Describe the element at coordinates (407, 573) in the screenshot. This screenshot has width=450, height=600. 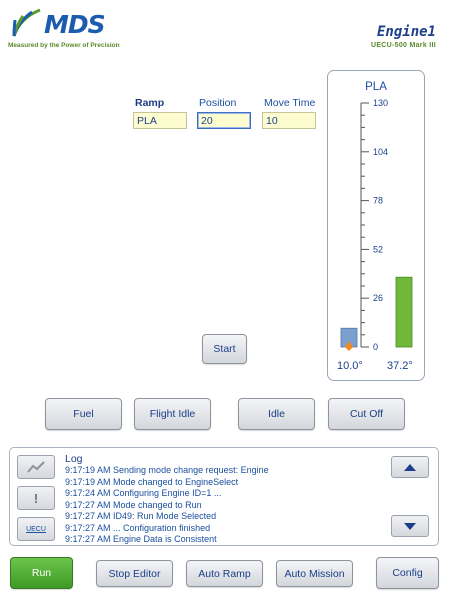
I see `config-button: Config` at that location.